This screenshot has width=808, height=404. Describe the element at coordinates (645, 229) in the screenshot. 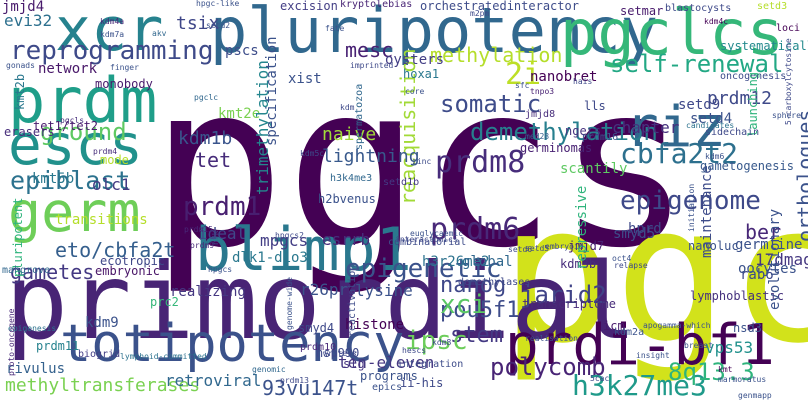

I see `cloud-word: hprd` at that location.